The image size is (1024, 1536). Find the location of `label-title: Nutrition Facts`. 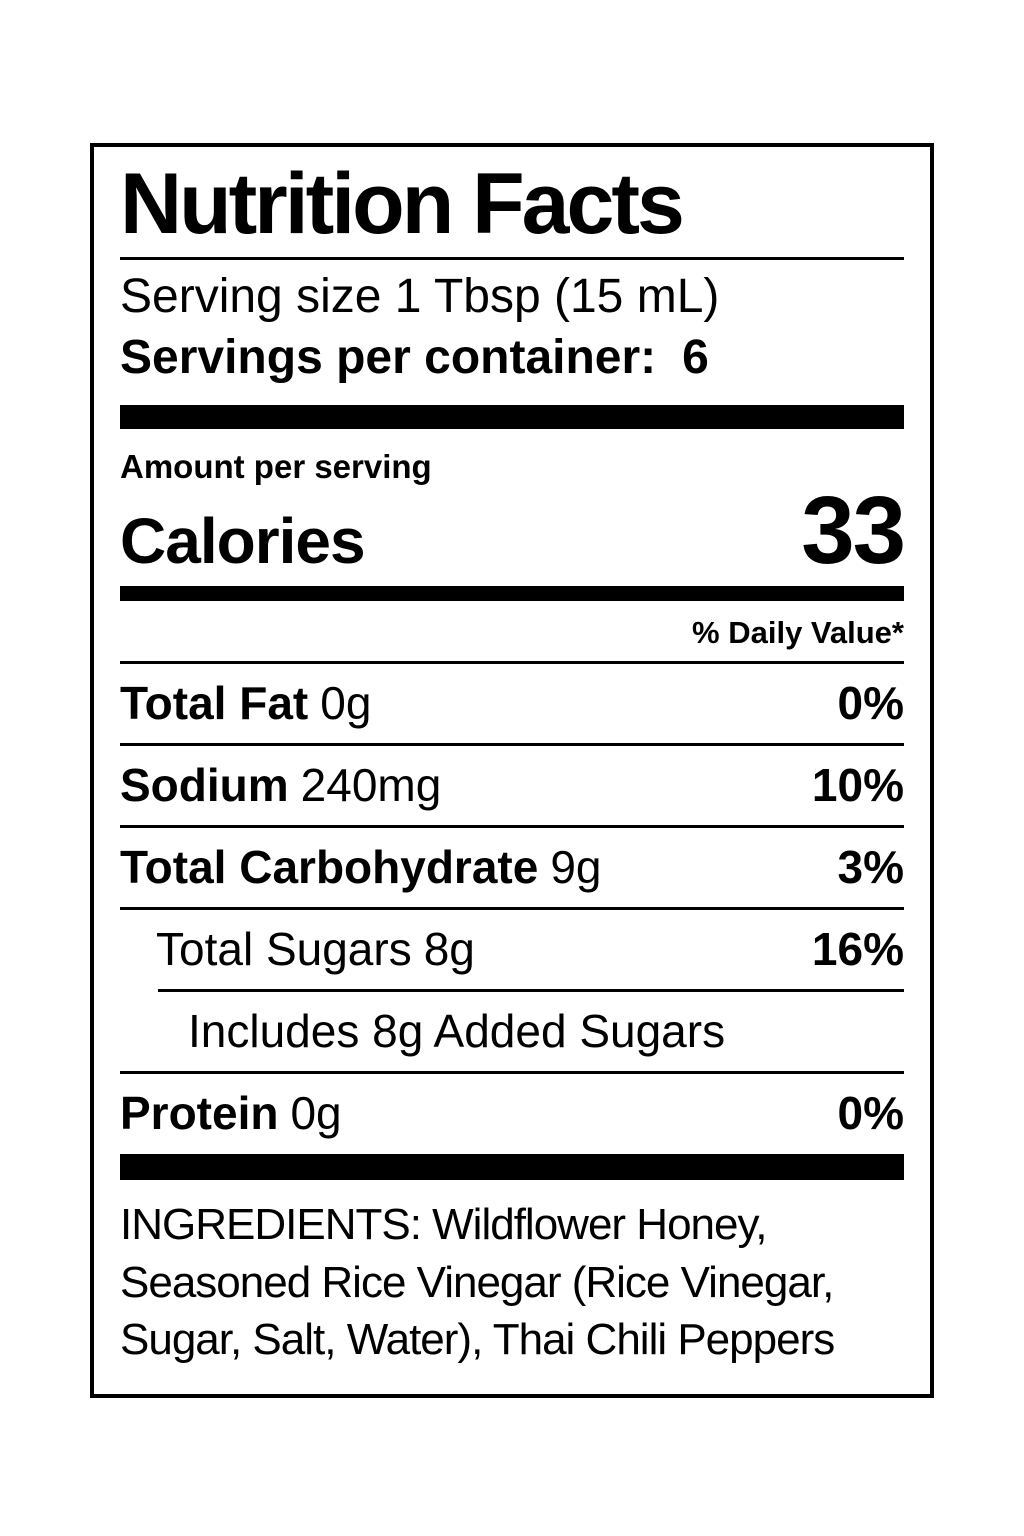

label-title: Nutrition Facts is located at coordinates (402, 204).